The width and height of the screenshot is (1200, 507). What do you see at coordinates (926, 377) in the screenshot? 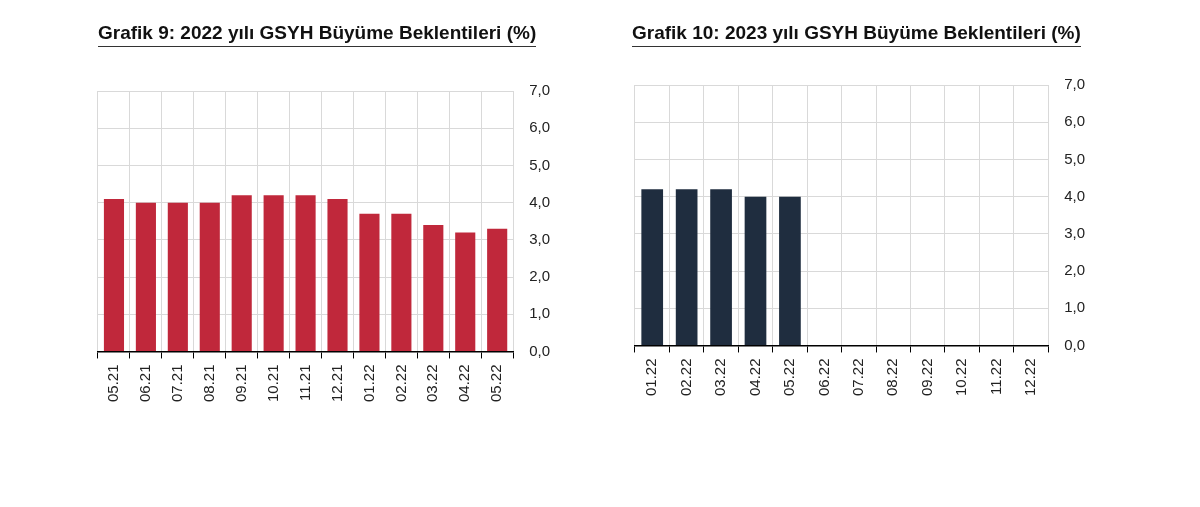
I see `x-tick-label: 09.22` at bounding box center [926, 377].